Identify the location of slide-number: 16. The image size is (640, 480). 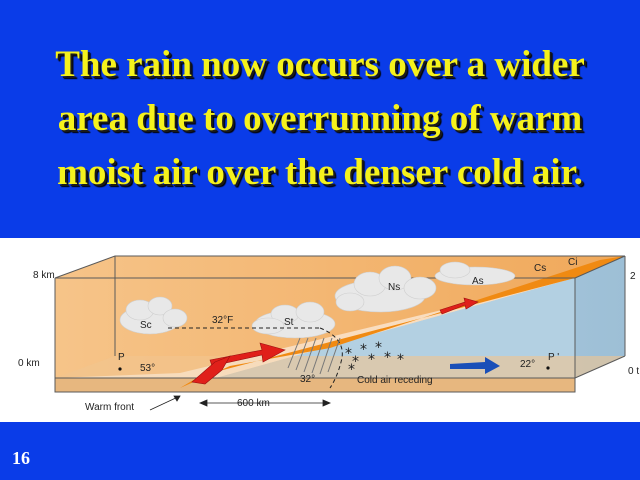
(21, 458).